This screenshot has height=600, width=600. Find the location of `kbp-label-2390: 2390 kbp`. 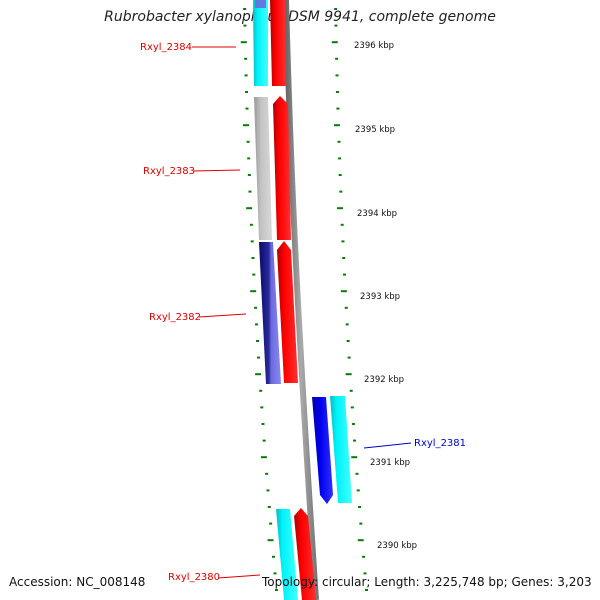

kbp-label-2390: 2390 kbp is located at coordinates (397, 546).